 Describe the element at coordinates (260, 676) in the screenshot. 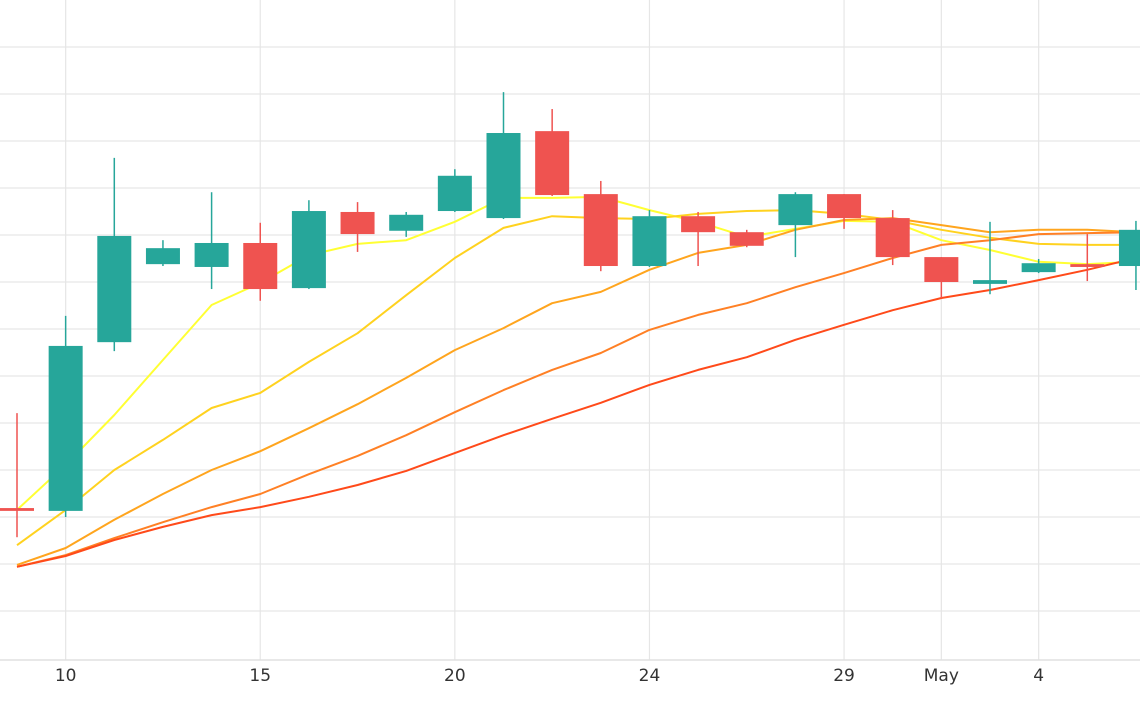

I see `x-tick-label: 15` at that location.